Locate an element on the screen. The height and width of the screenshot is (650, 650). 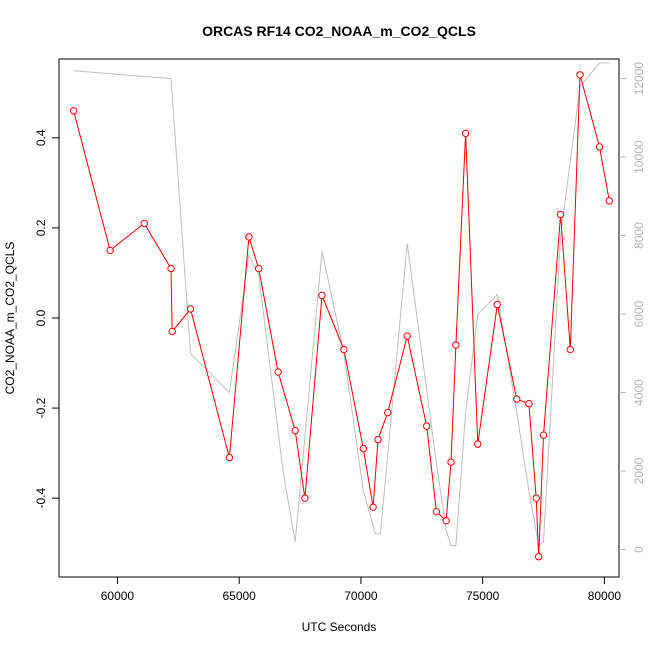
y2-axis: 0 2000 4000 6000 8000 10000 12000 is located at coordinates (632, 307).